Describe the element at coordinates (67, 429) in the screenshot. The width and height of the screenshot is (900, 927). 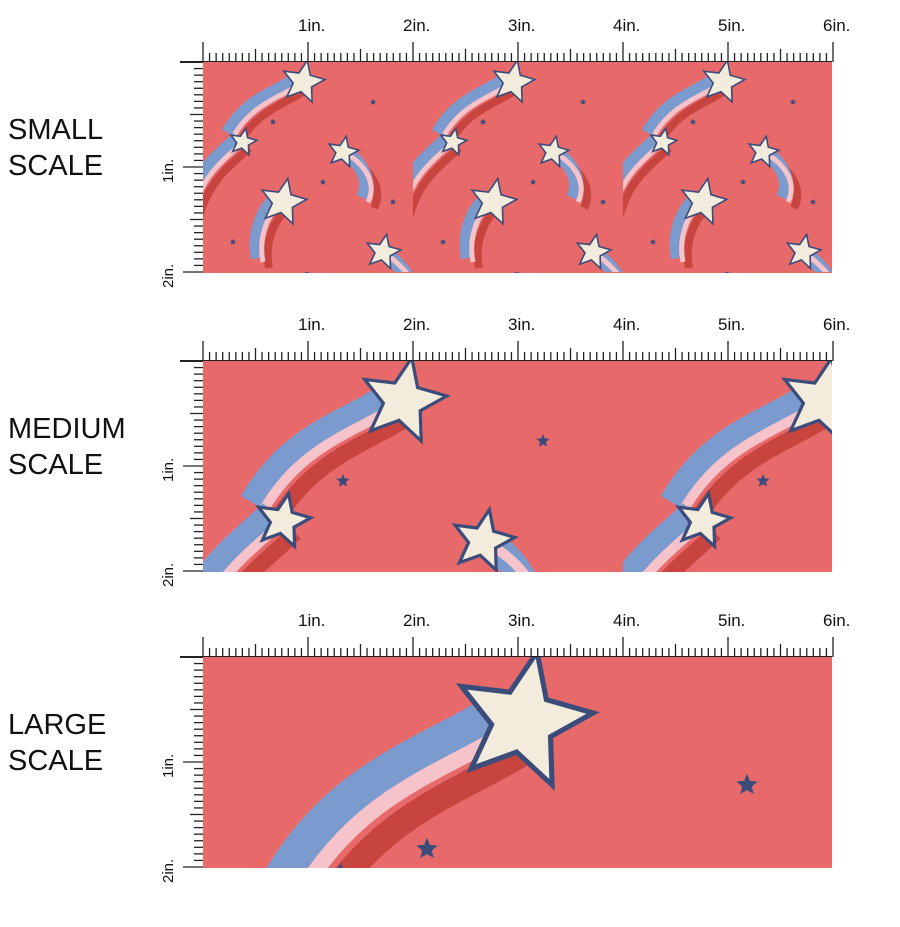
I see `scale-label-text: MEDIUM` at that location.